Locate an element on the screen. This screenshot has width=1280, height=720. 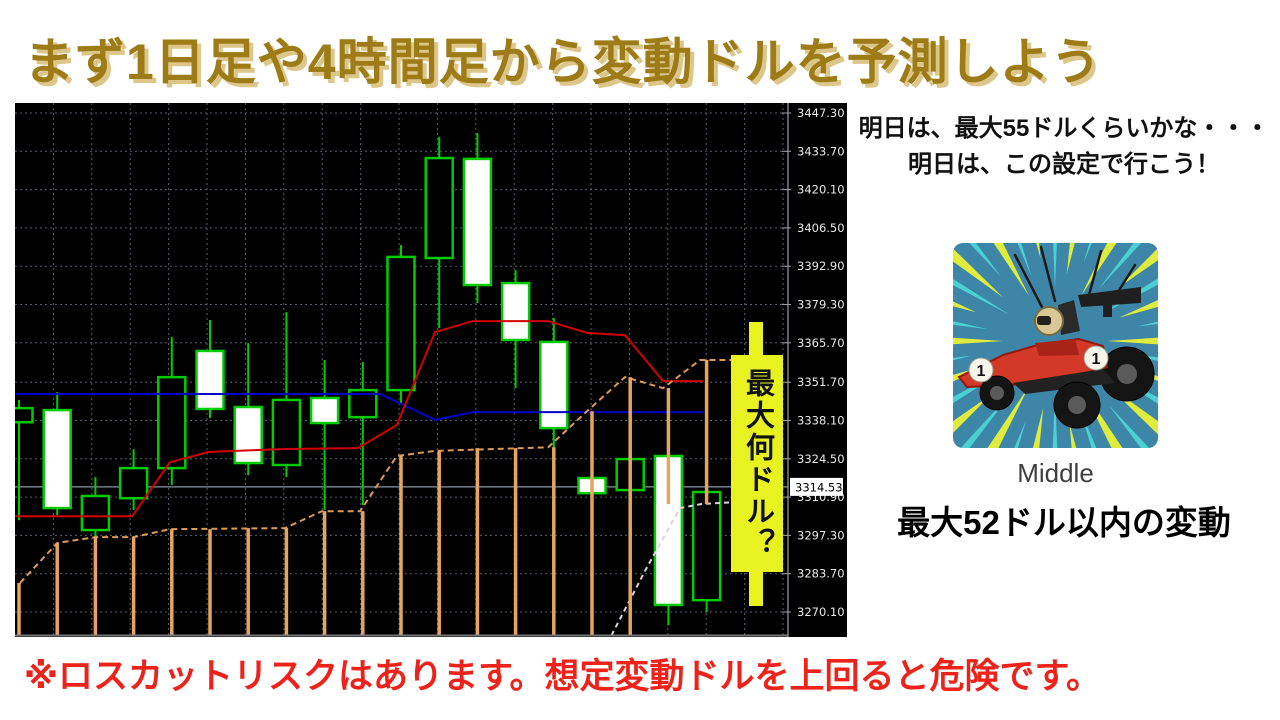
speed-lines is located at coordinates (1075, 278).